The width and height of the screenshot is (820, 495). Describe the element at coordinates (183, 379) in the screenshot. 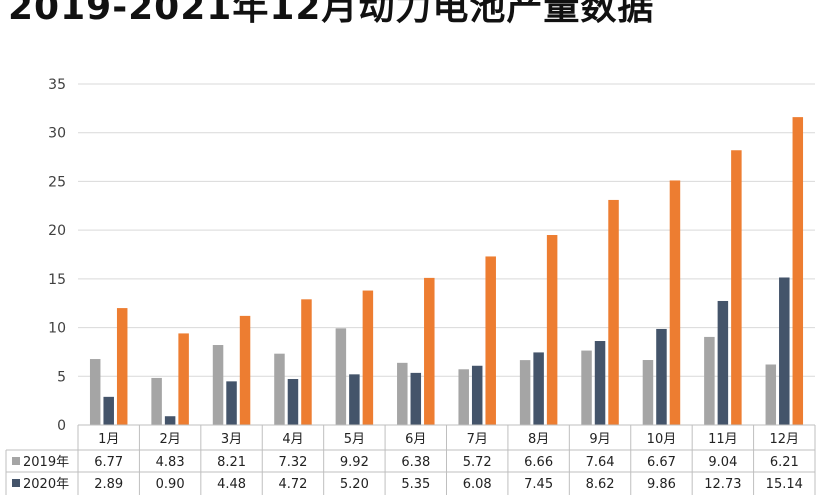

I see `bar-3-2月` at that location.